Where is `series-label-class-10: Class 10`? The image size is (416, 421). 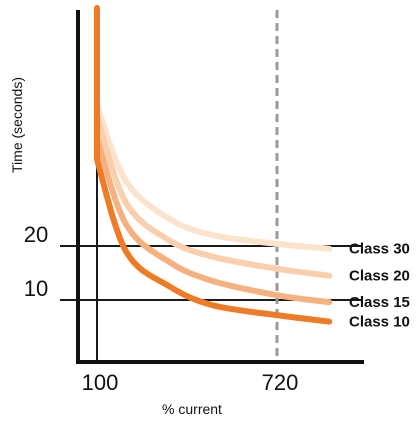 series-label-class-10: Class 10 is located at coordinates (379, 322).